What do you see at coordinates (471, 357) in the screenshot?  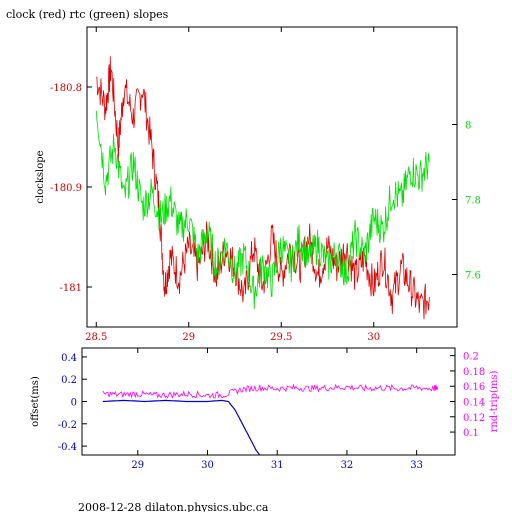 I see `y2-tick-label: 0.2` at bounding box center [471, 357].